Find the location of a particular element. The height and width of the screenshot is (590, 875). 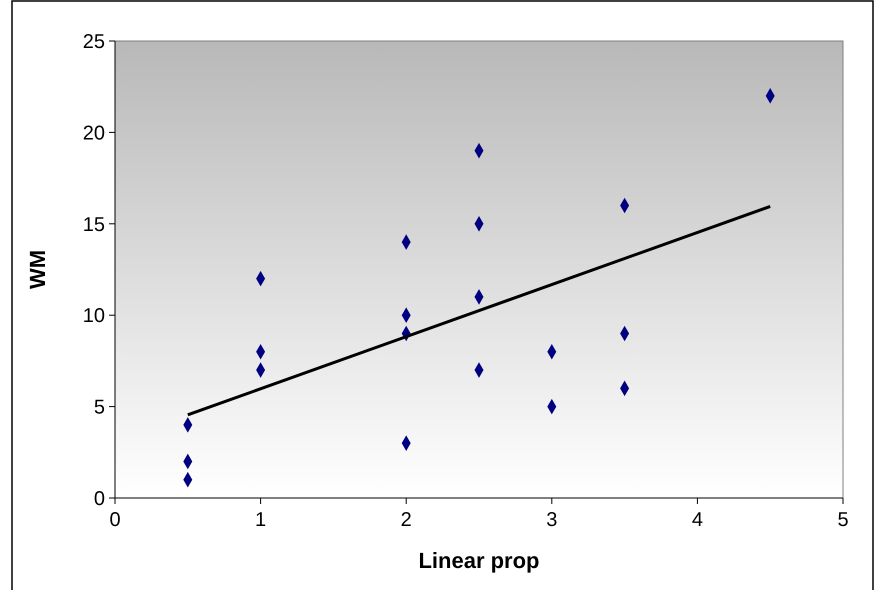

x-tick-label: 3 is located at coordinates (552, 520).